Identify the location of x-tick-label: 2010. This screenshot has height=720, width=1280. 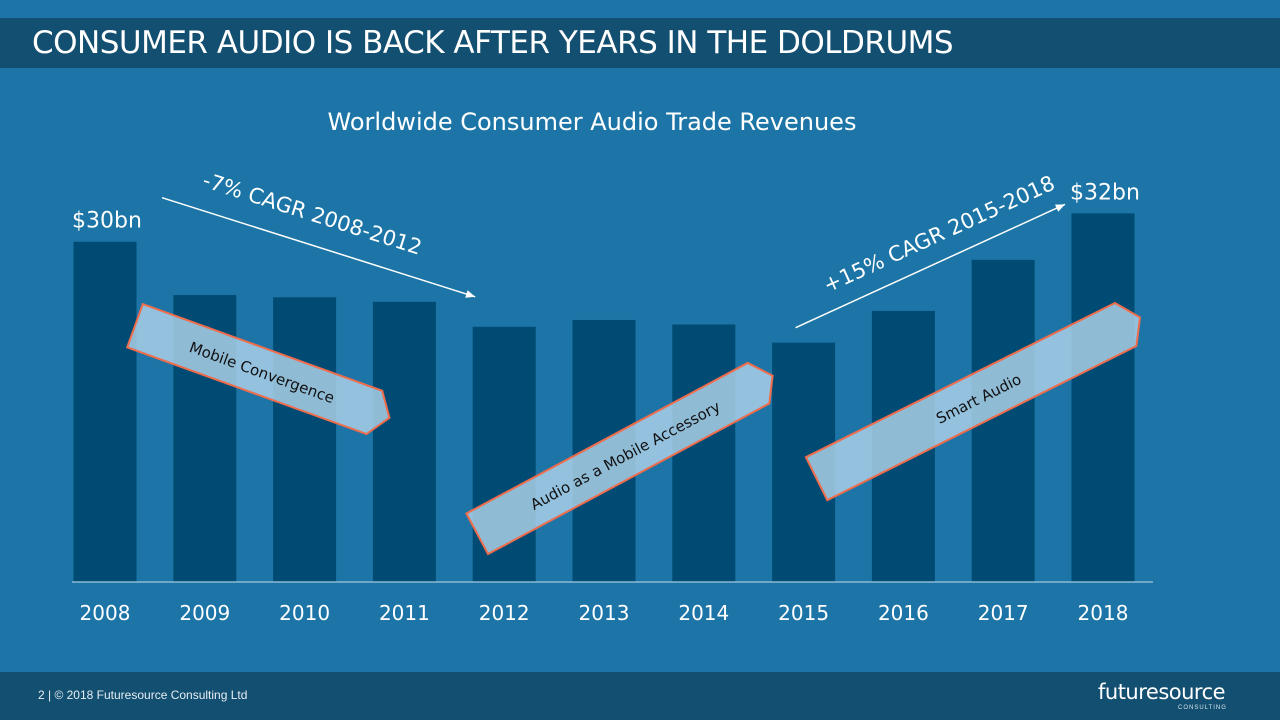
(304, 613).